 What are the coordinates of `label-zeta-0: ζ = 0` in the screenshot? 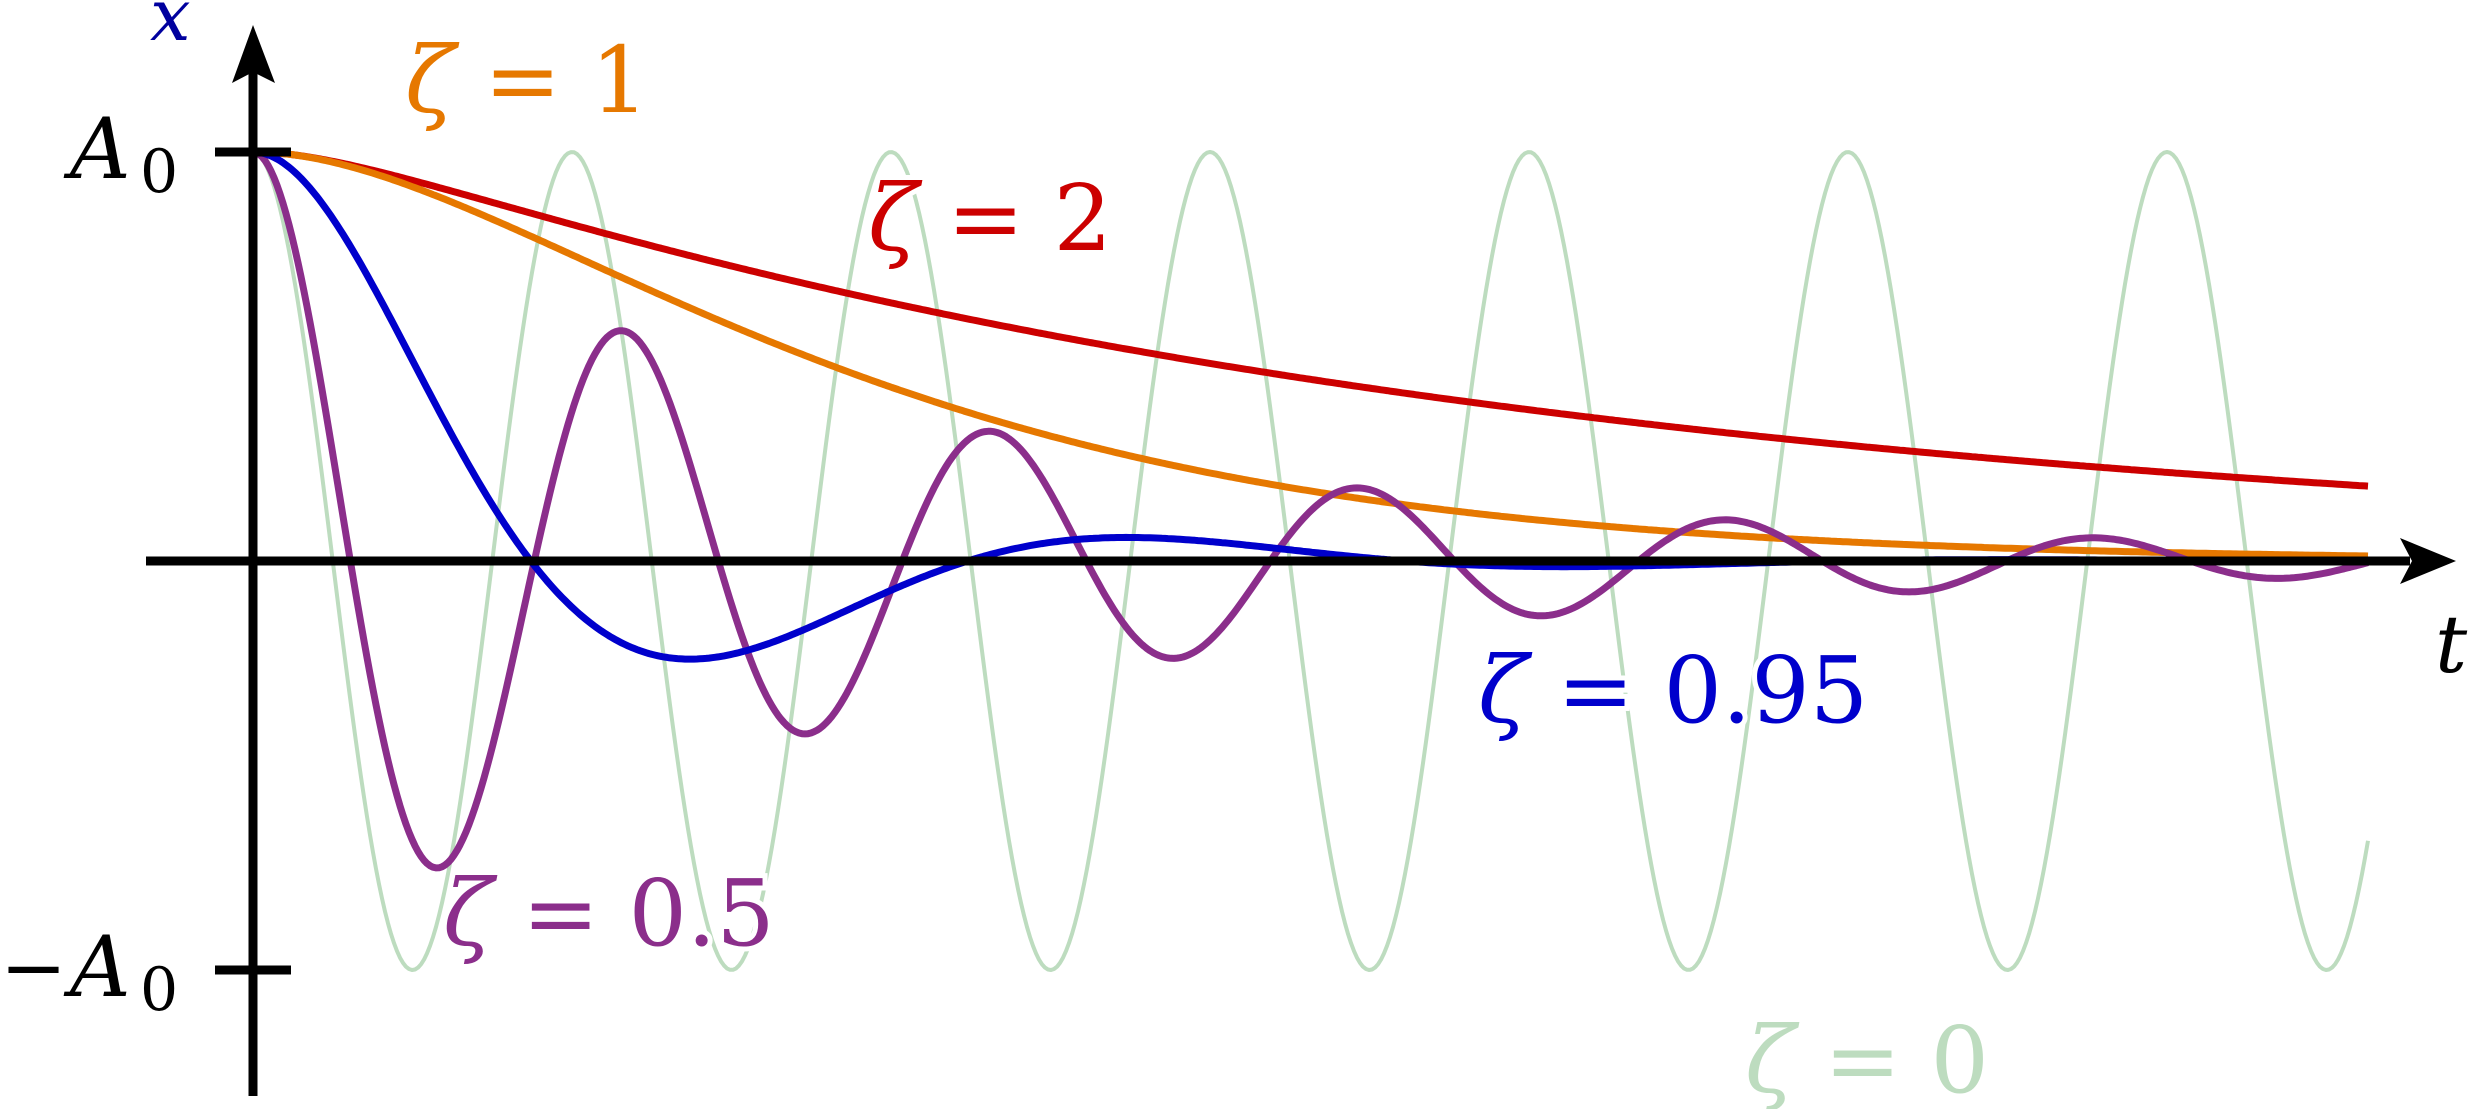 It's located at (1867, 1058).